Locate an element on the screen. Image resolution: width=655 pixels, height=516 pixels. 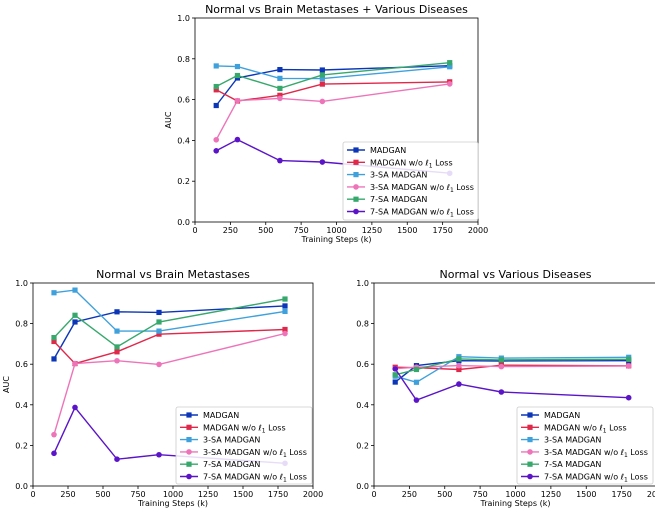
y-tick-label: 0.2 is located at coordinates (21, 445).